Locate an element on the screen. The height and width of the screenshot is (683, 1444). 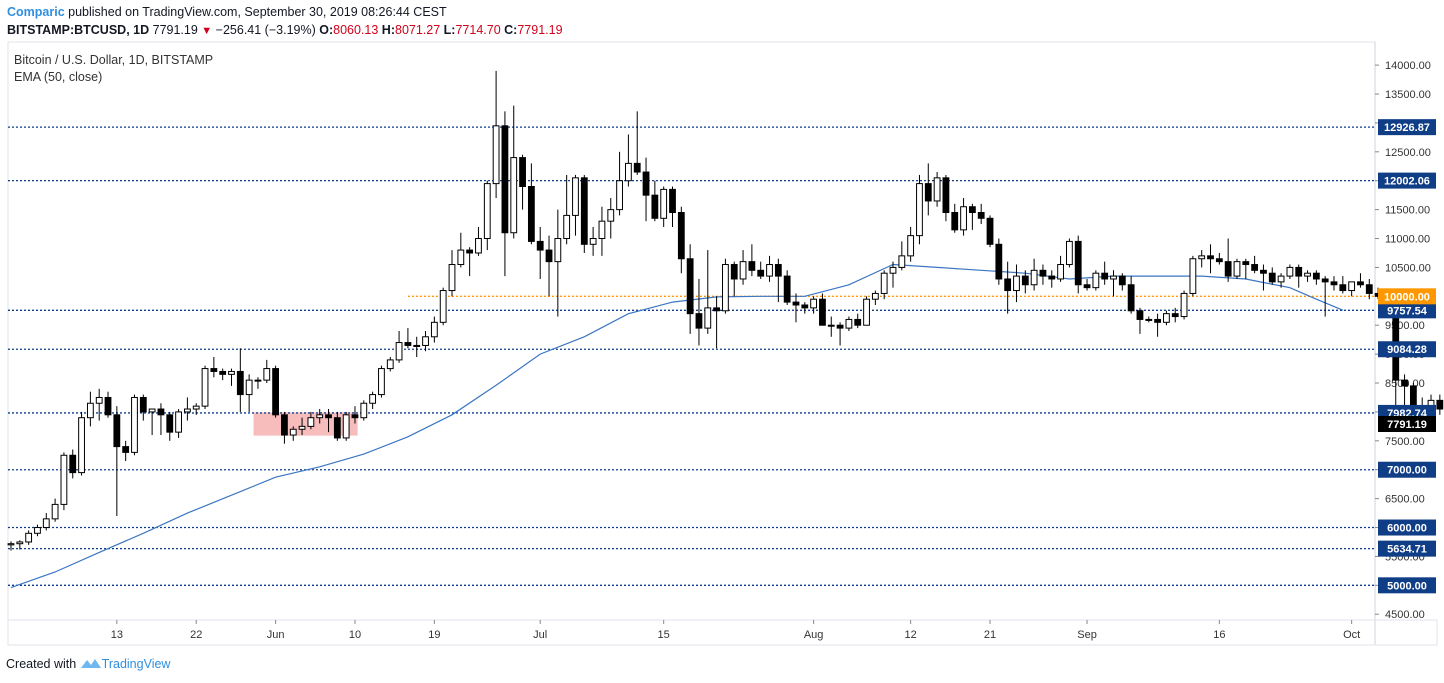
tradingview-brand: TradingView is located at coordinates (136, 664).